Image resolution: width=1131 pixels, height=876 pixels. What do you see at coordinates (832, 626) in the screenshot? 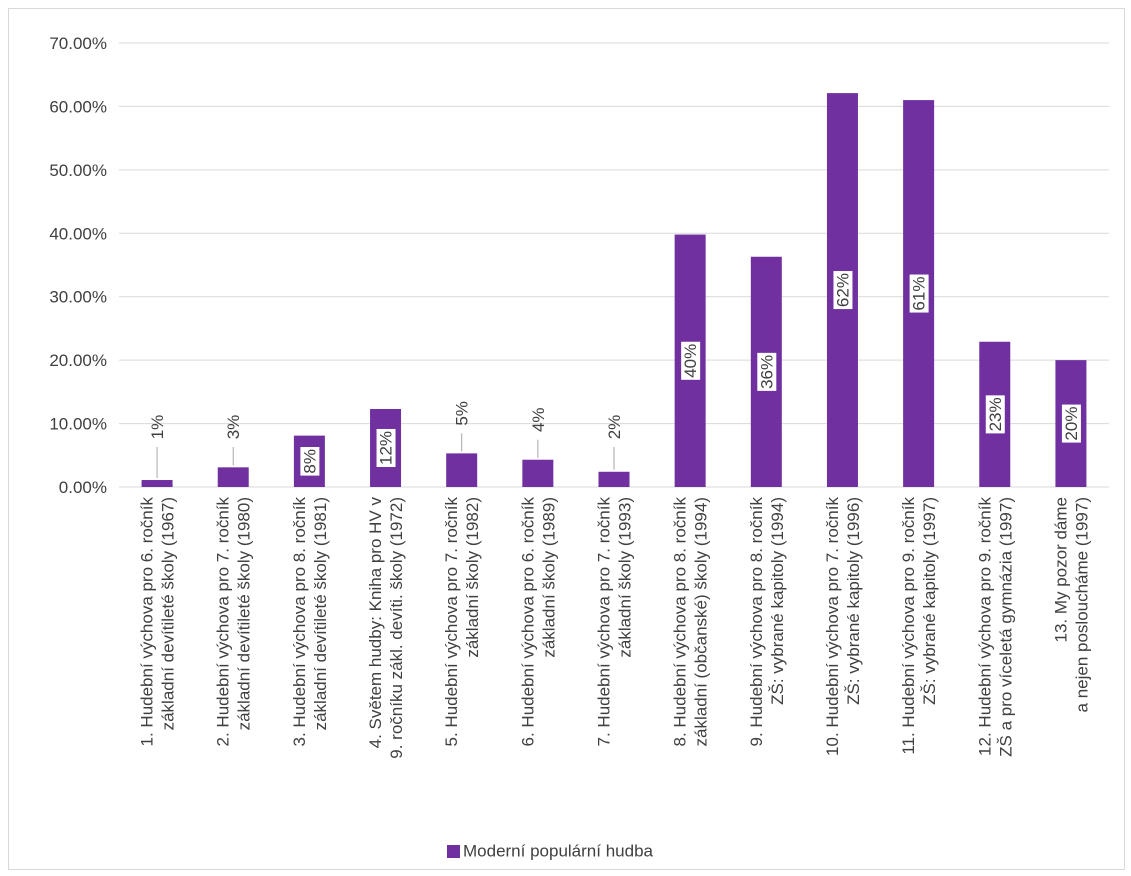
I see `x-tick-label: 10. Hudební výchova pro 7. ročník` at bounding box center [832, 626].